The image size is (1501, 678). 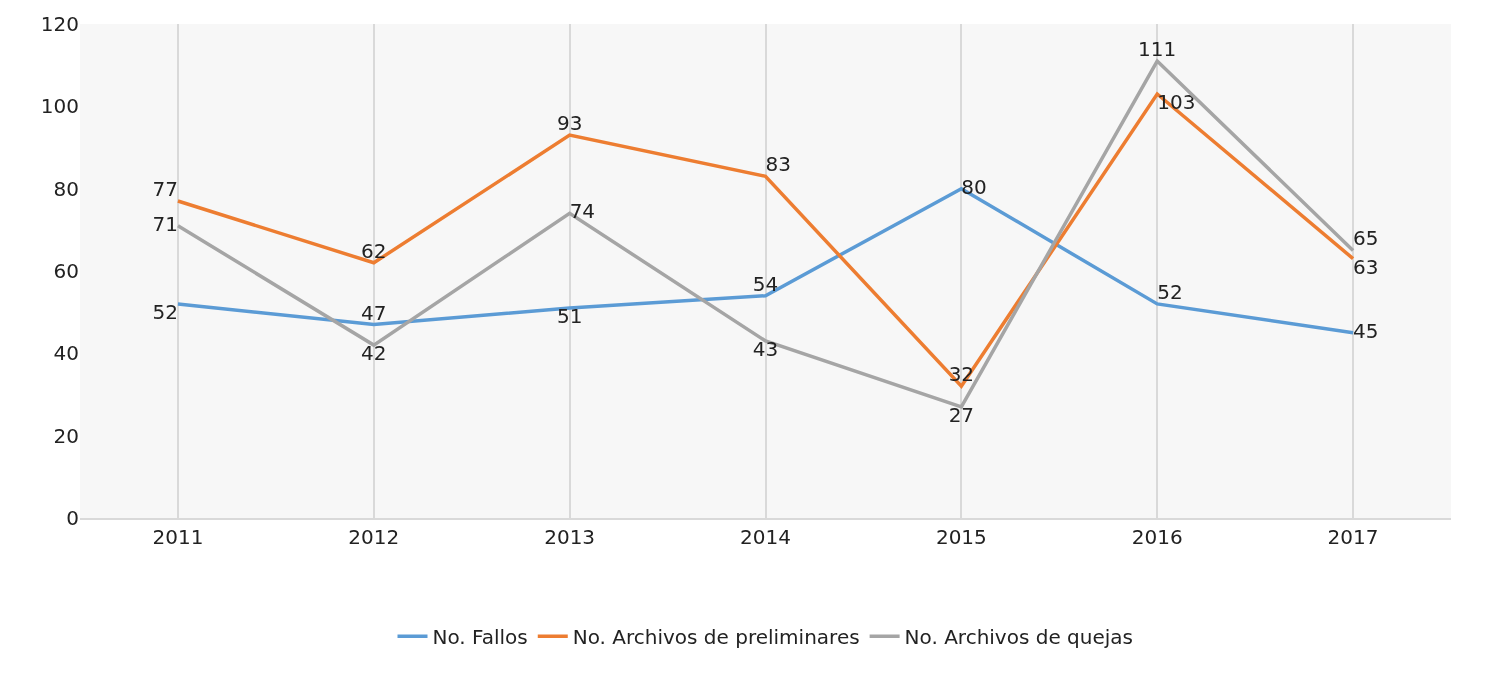 I want to click on data-label: 63, so click(x=1366, y=266).